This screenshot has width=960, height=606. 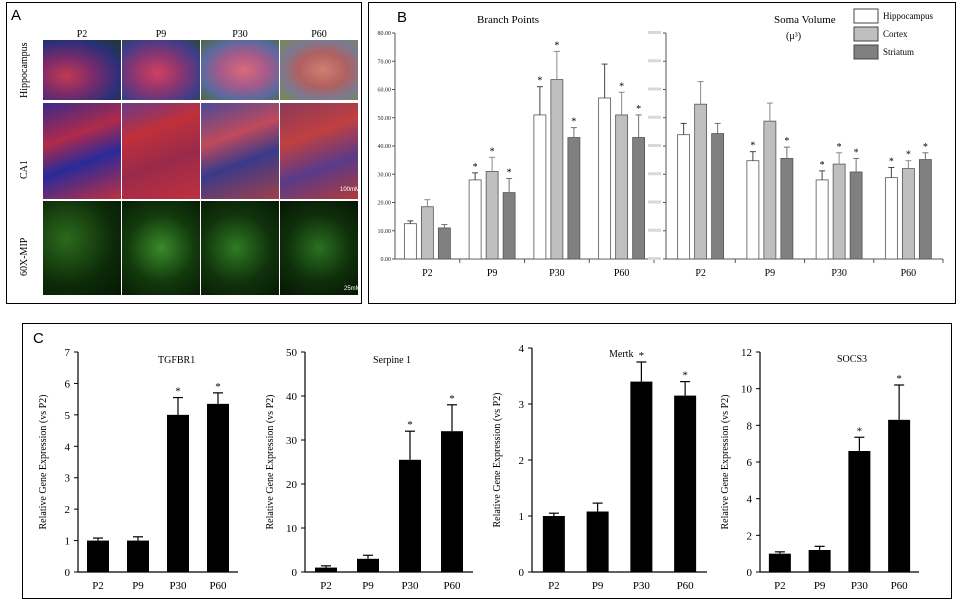 What do you see at coordinates (68, 416) in the screenshot?
I see `chart-tgfbr1-y-tick-label: 5` at bounding box center [68, 416].